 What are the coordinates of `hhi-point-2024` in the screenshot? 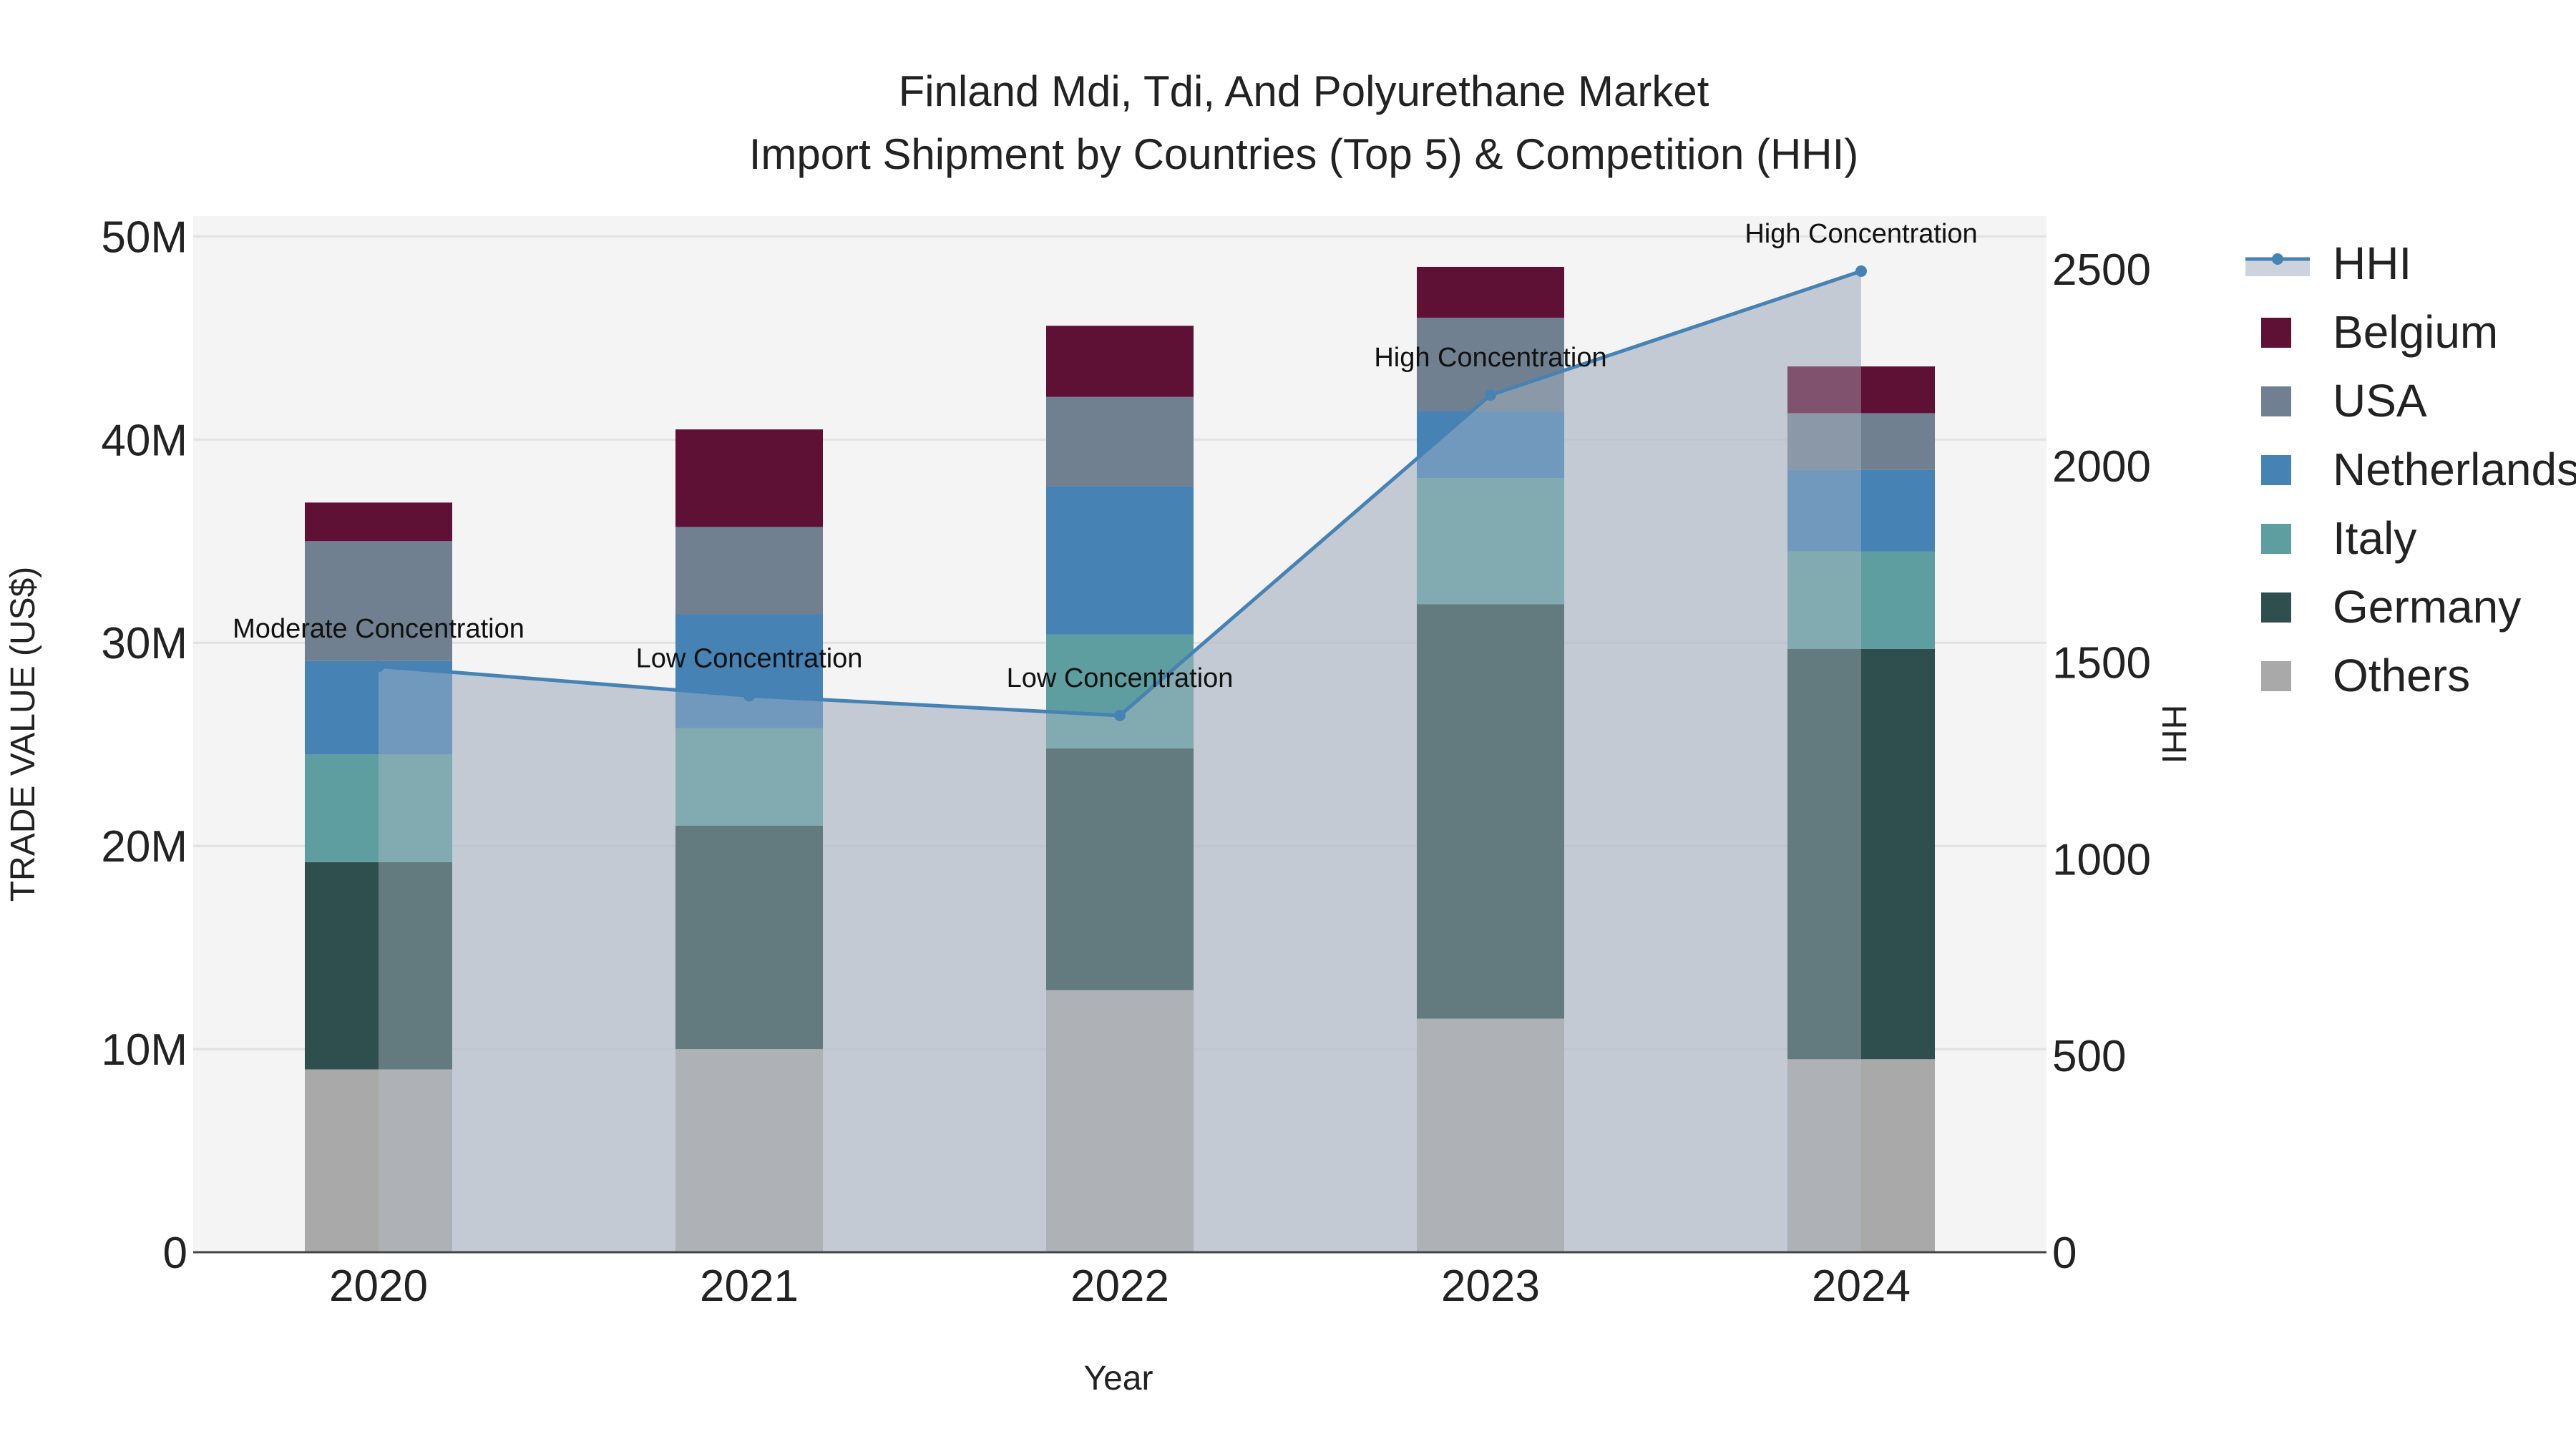 It's located at (1861, 271).